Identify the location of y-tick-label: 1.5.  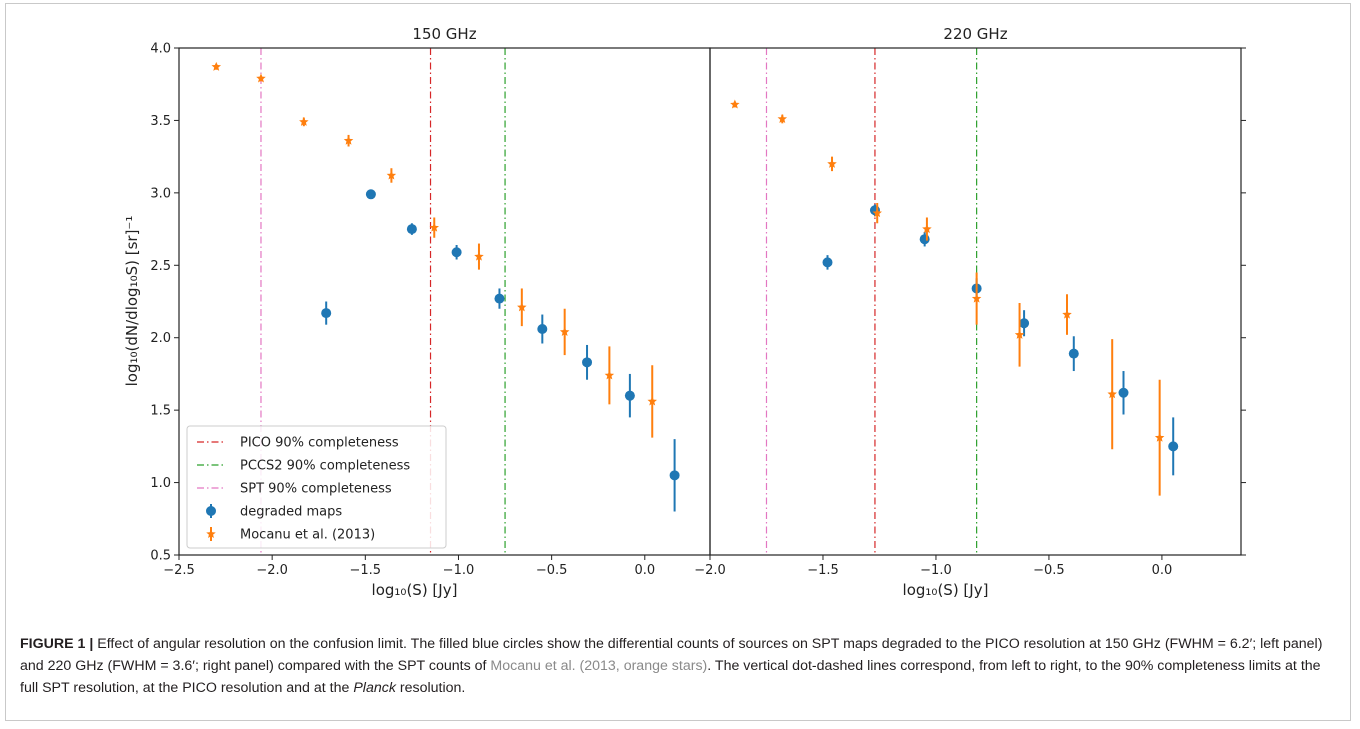
(160, 411).